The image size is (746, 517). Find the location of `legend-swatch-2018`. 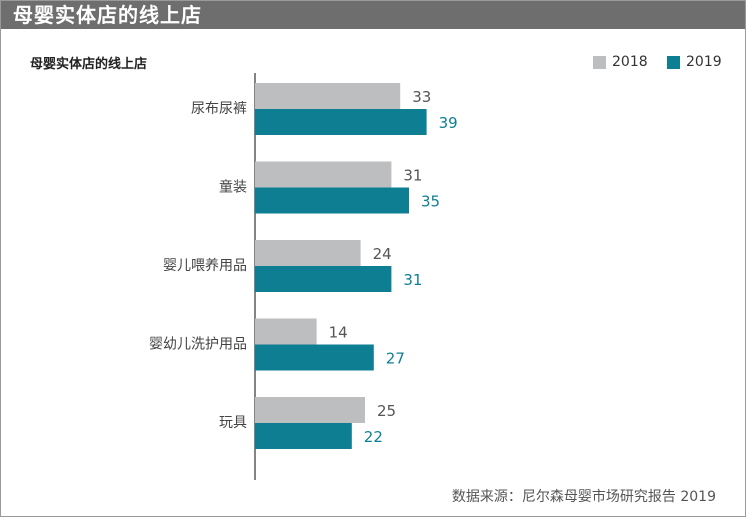

legend-swatch-2018 is located at coordinates (599, 62).